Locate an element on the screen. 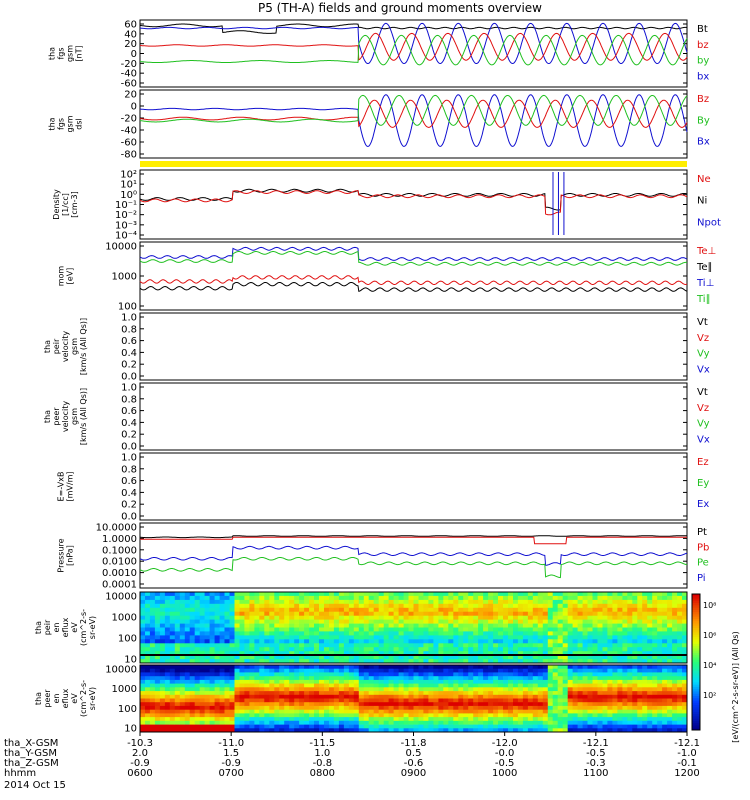  y-tick-label: -40 is located at coordinates (129, 74).